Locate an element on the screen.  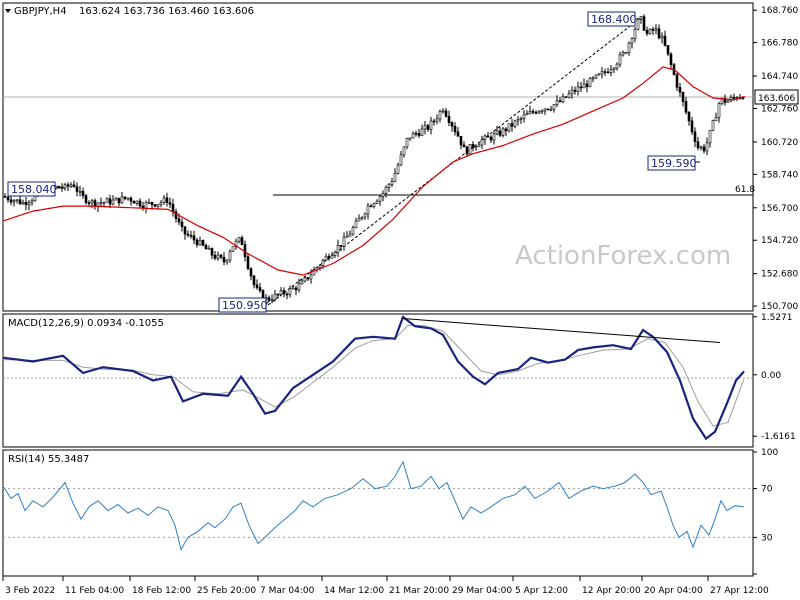
rsi-tick-label: 100 is located at coordinates (769, 453).